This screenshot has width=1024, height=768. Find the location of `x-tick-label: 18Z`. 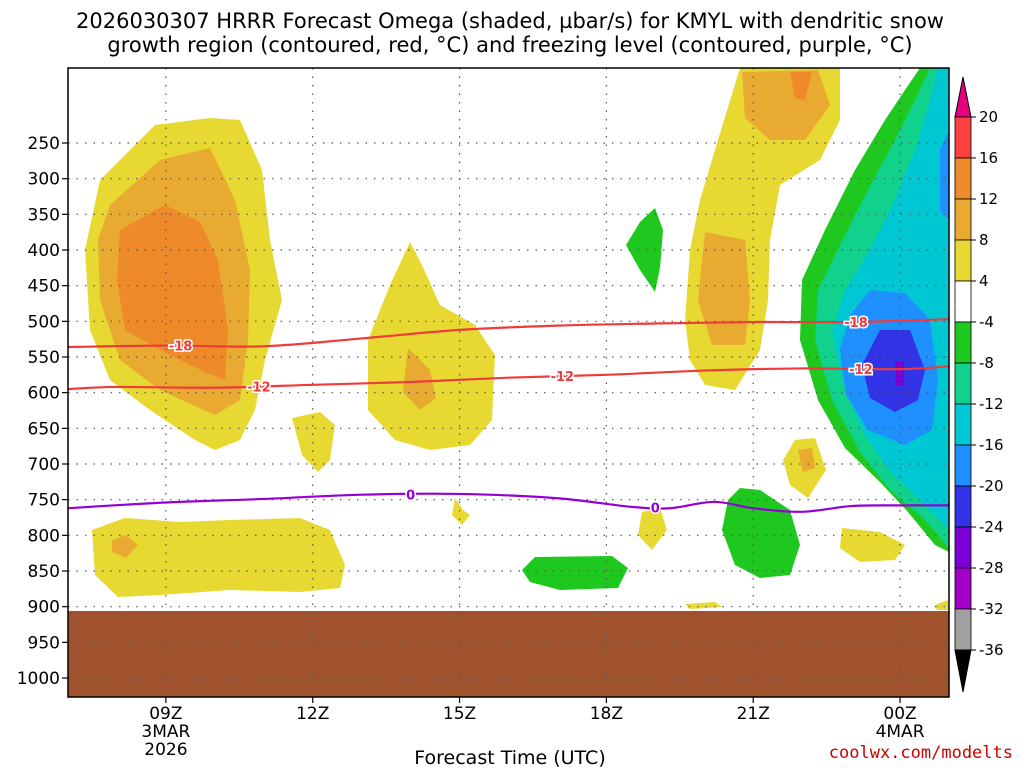

x-tick-label: 18Z is located at coordinates (606, 714).